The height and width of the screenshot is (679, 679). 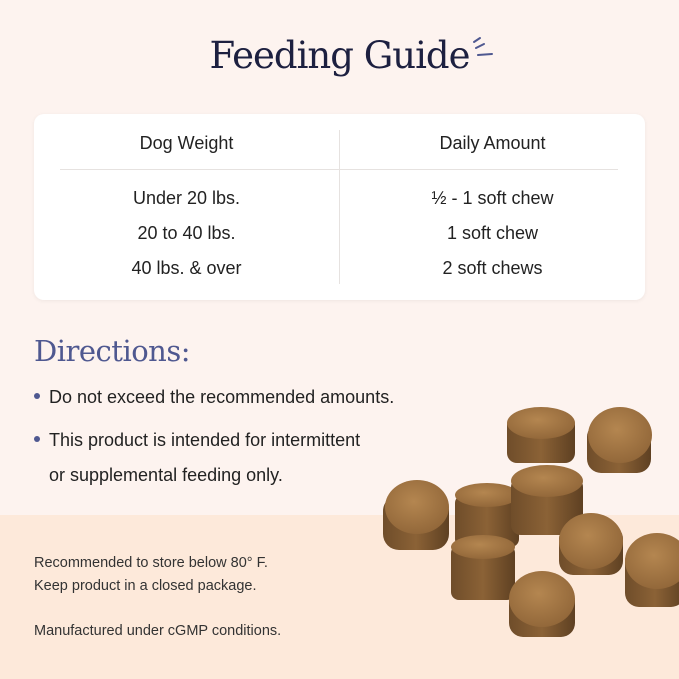 What do you see at coordinates (483, 46) in the screenshot?
I see `sparkle-accent-icon` at bounding box center [483, 46].